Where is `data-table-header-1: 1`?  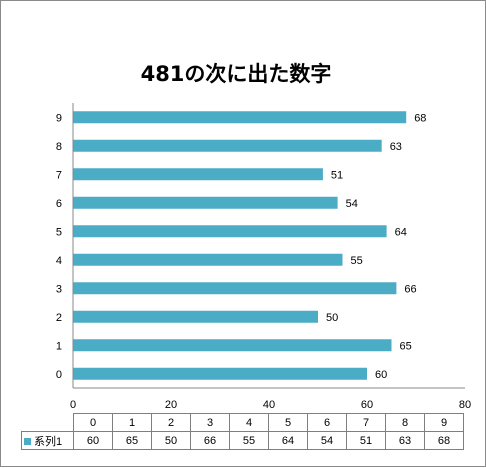 data-table-header-1: 1 is located at coordinates (132, 422).